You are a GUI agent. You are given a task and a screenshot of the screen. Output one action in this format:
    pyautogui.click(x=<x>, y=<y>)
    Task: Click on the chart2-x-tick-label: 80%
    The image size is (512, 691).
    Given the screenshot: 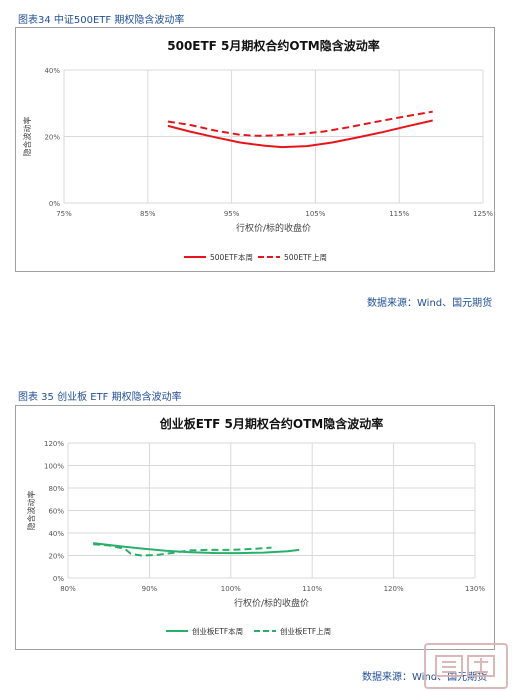 What is the action you would take?
    pyautogui.click(x=68, y=589)
    